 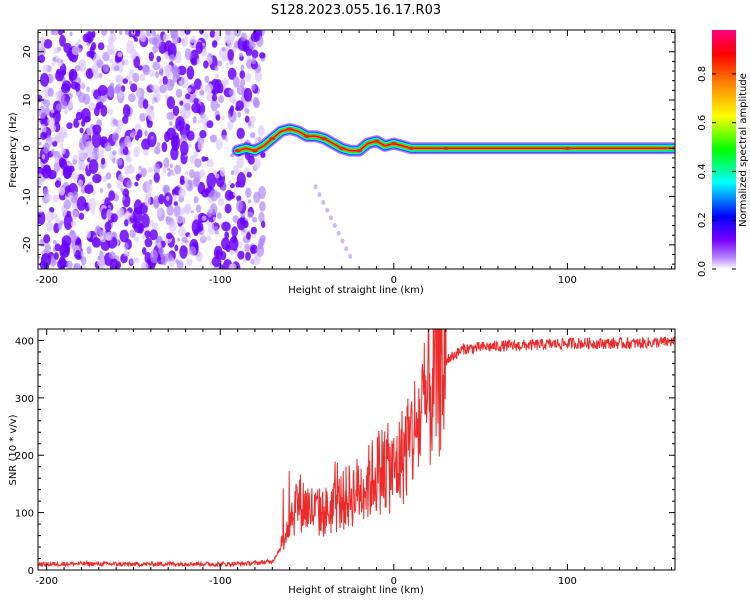 I want to click on spectrogram-ytick-label-0: 0, so click(x=27, y=148).